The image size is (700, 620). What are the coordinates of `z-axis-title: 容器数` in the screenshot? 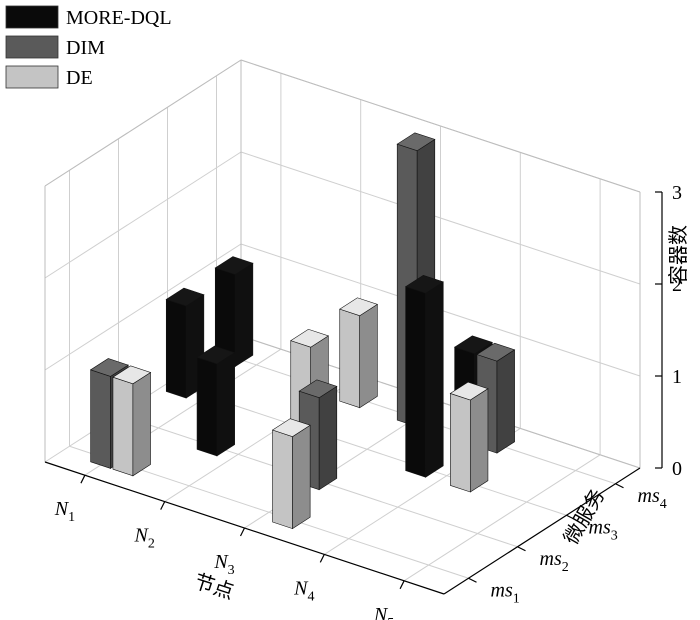 It's located at (678, 255).